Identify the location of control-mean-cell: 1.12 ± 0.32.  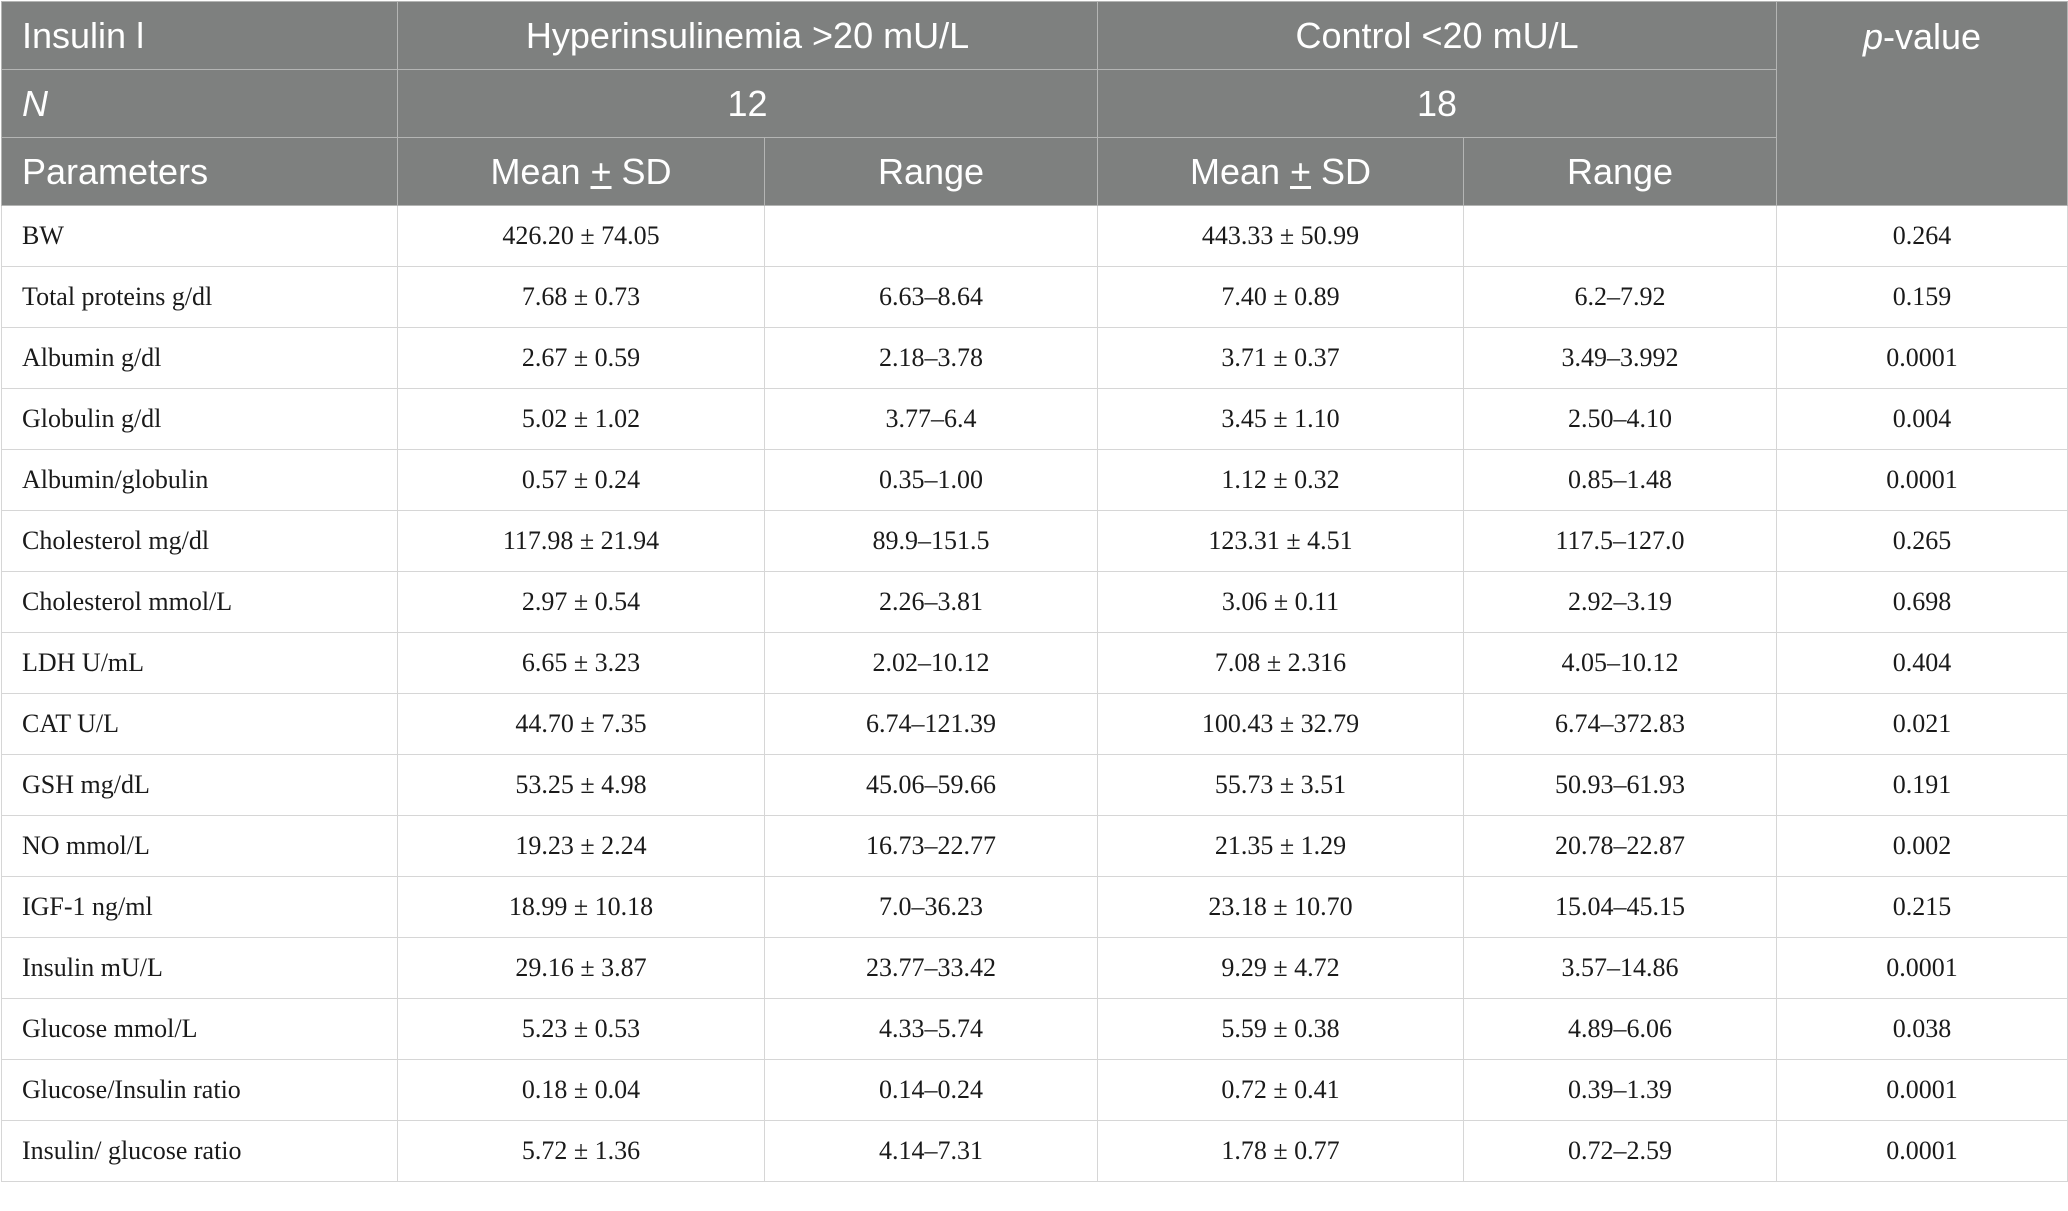
(1281, 480).